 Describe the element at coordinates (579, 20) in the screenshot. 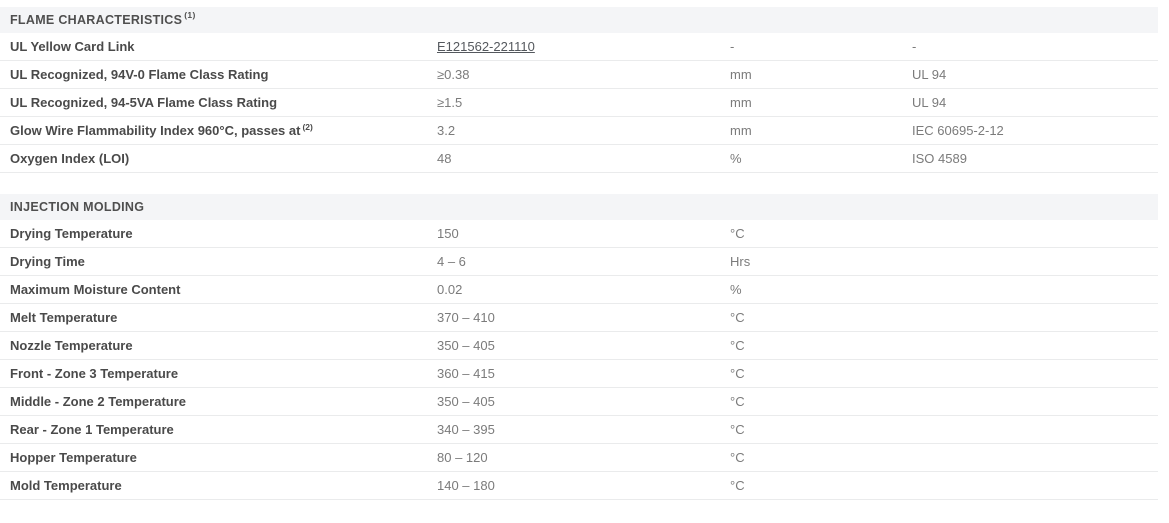

I see `section-header: FLAME CHARACTERISTICS (1)` at that location.